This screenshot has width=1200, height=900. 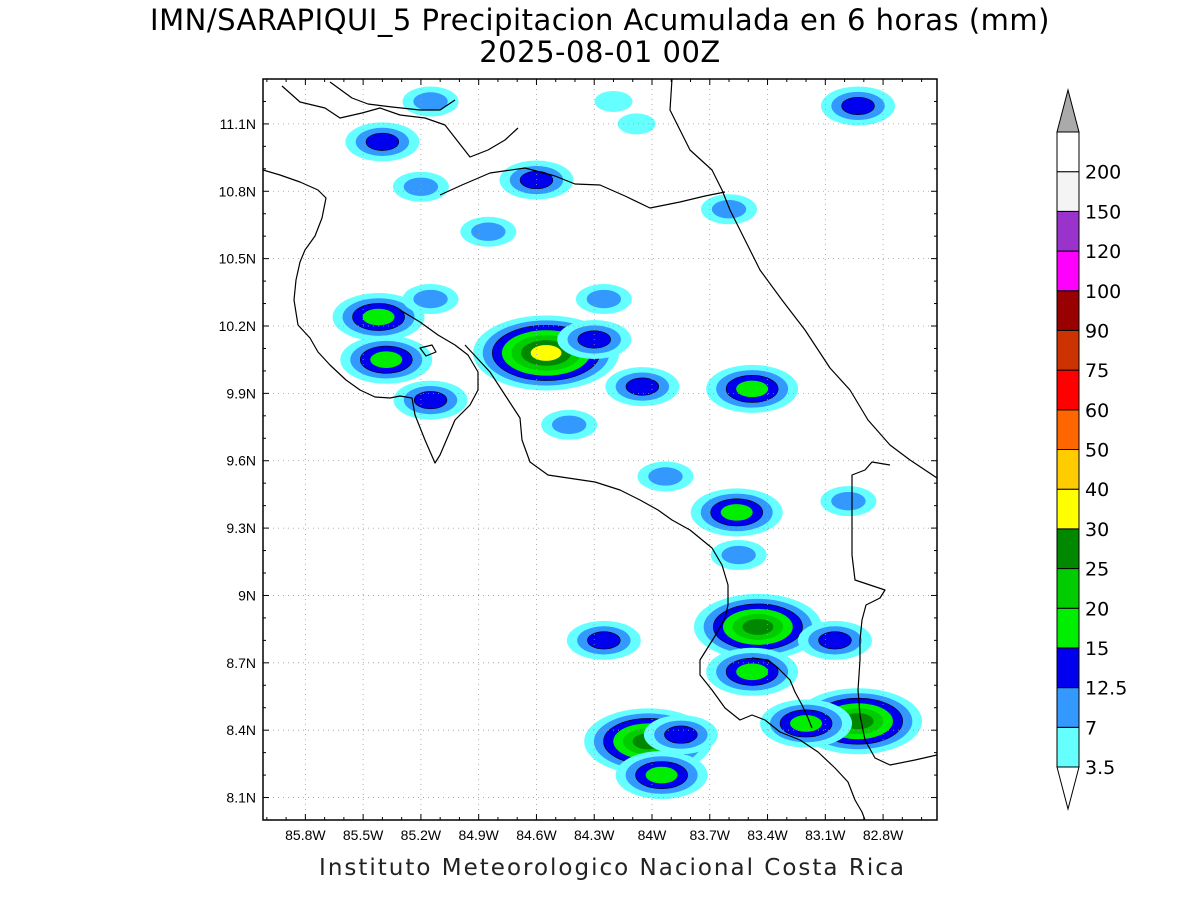 What do you see at coordinates (594, 835) in the screenshot?
I see `lon-tick-label: 84.3W` at bounding box center [594, 835].